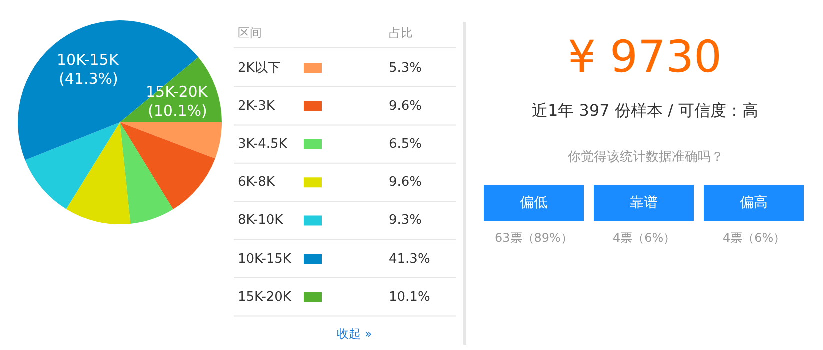 The width and height of the screenshot is (823, 350). I want to click on text: 收起 », so click(354, 334).